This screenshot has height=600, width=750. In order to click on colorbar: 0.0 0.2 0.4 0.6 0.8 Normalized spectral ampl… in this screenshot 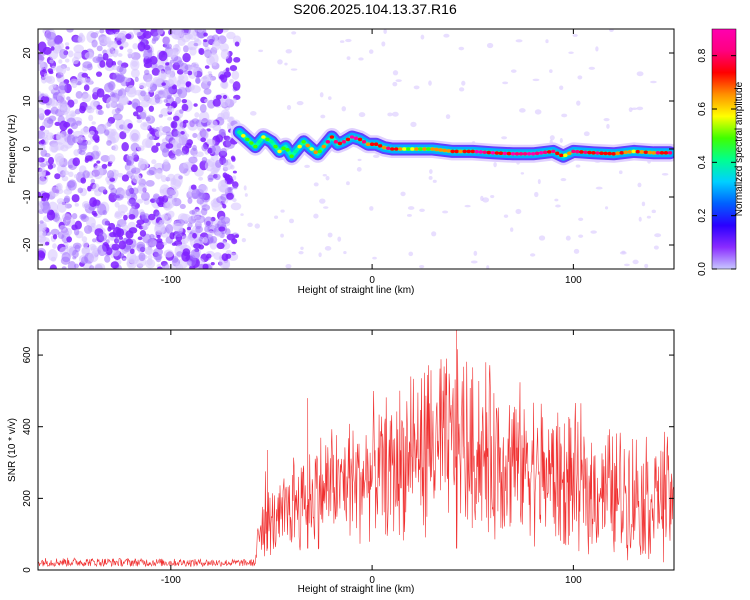, I will do `click(721, 152)`.